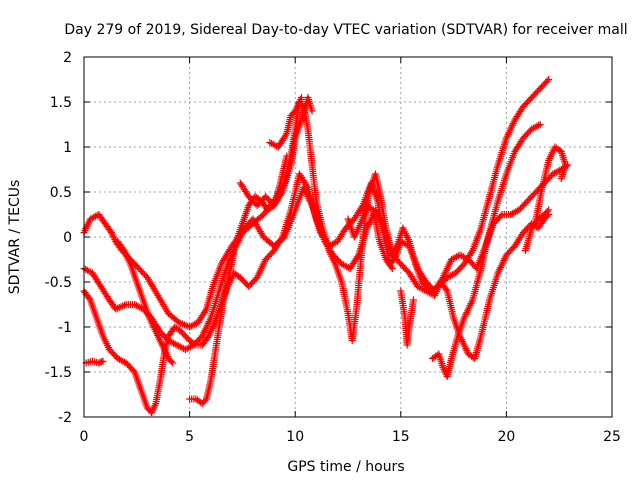 This screenshot has width=640, height=480. Describe the element at coordinates (67, 148) in the screenshot. I see `y-tick-label: 1` at that location.